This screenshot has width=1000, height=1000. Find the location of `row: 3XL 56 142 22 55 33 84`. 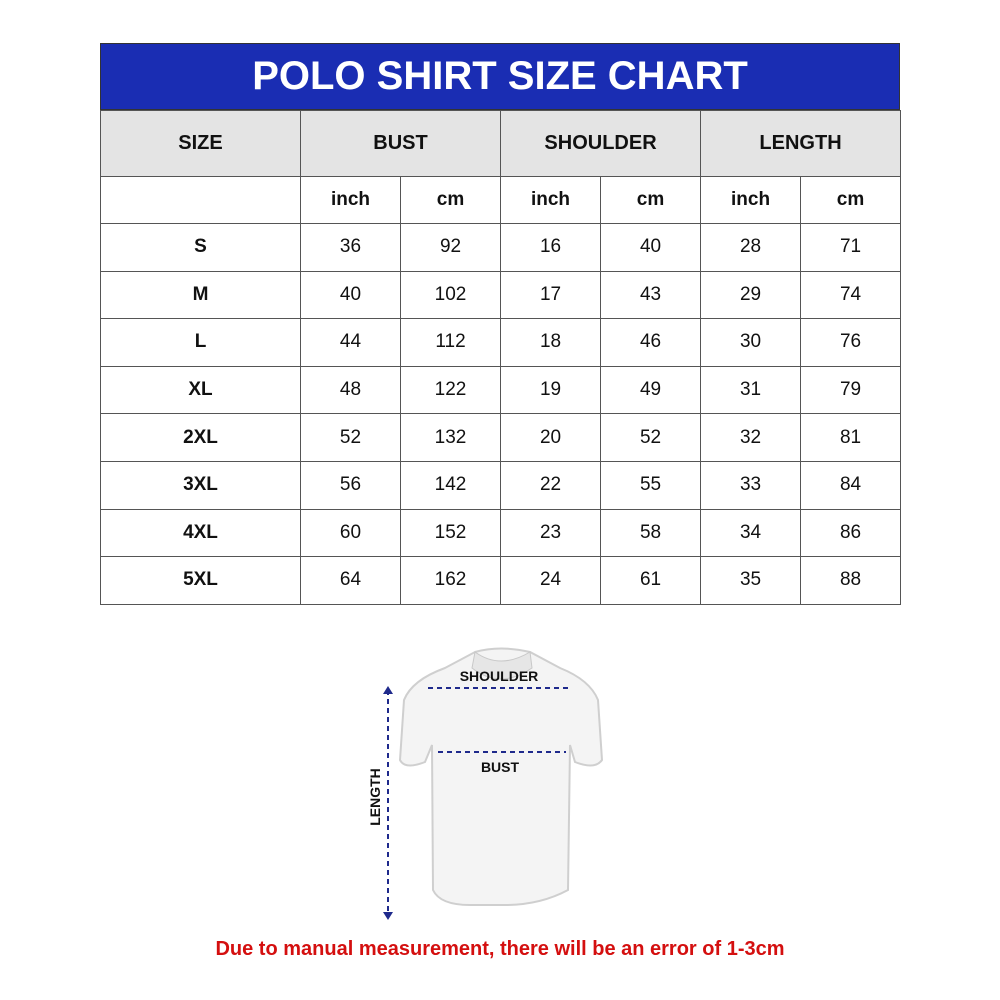

row: 3XL 56 142 22 55 33 84 is located at coordinates (501, 485).